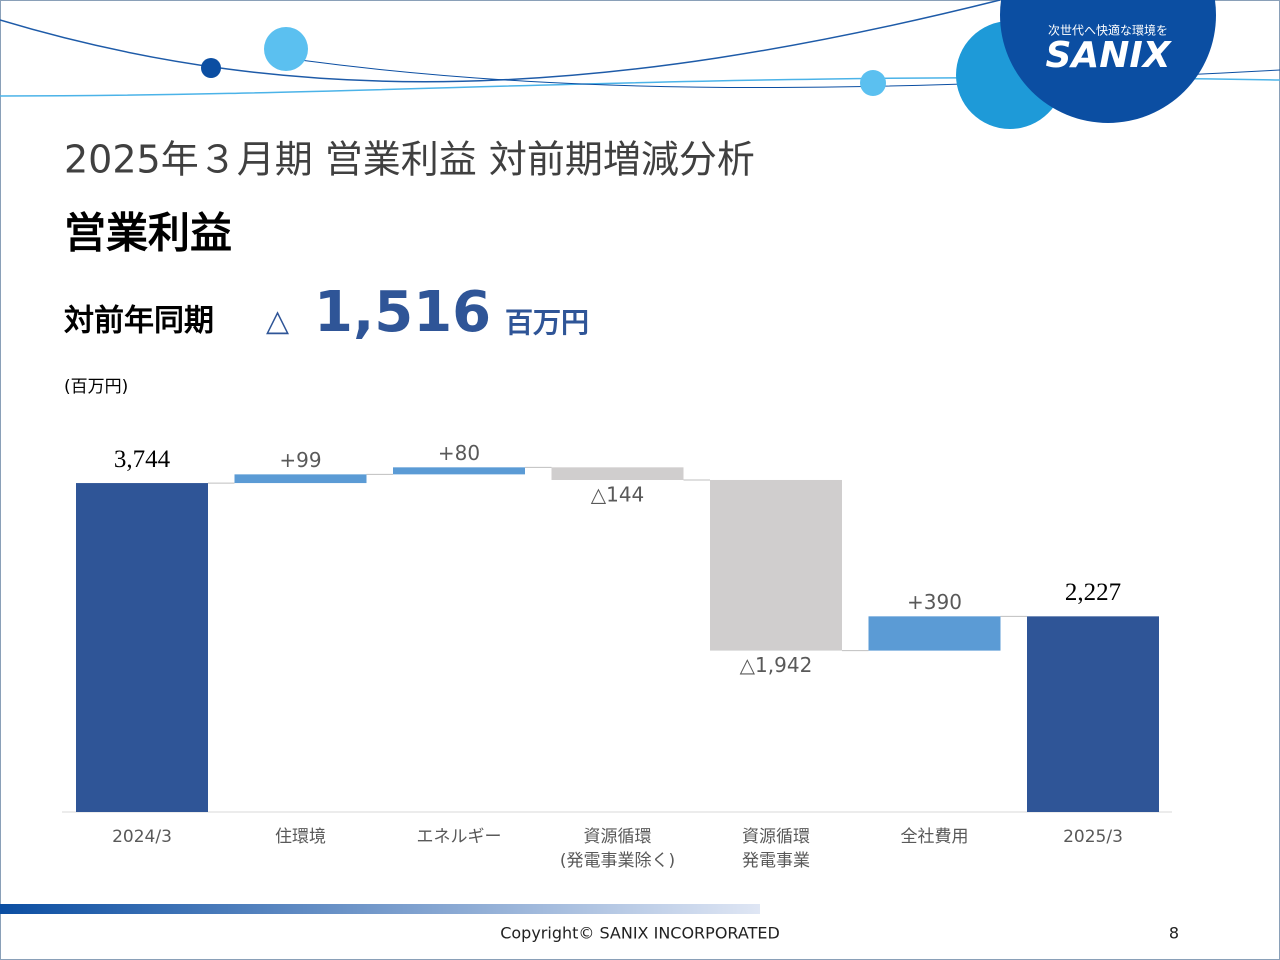 The height and width of the screenshot is (960, 1280). I want to click on x-tick-label-line: 全社費用, so click(935, 837).